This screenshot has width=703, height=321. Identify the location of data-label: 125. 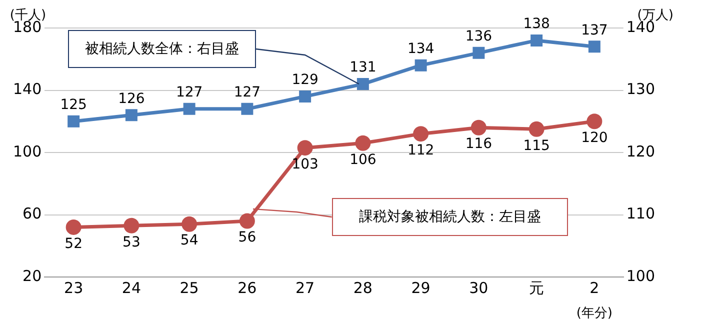
(73, 105).